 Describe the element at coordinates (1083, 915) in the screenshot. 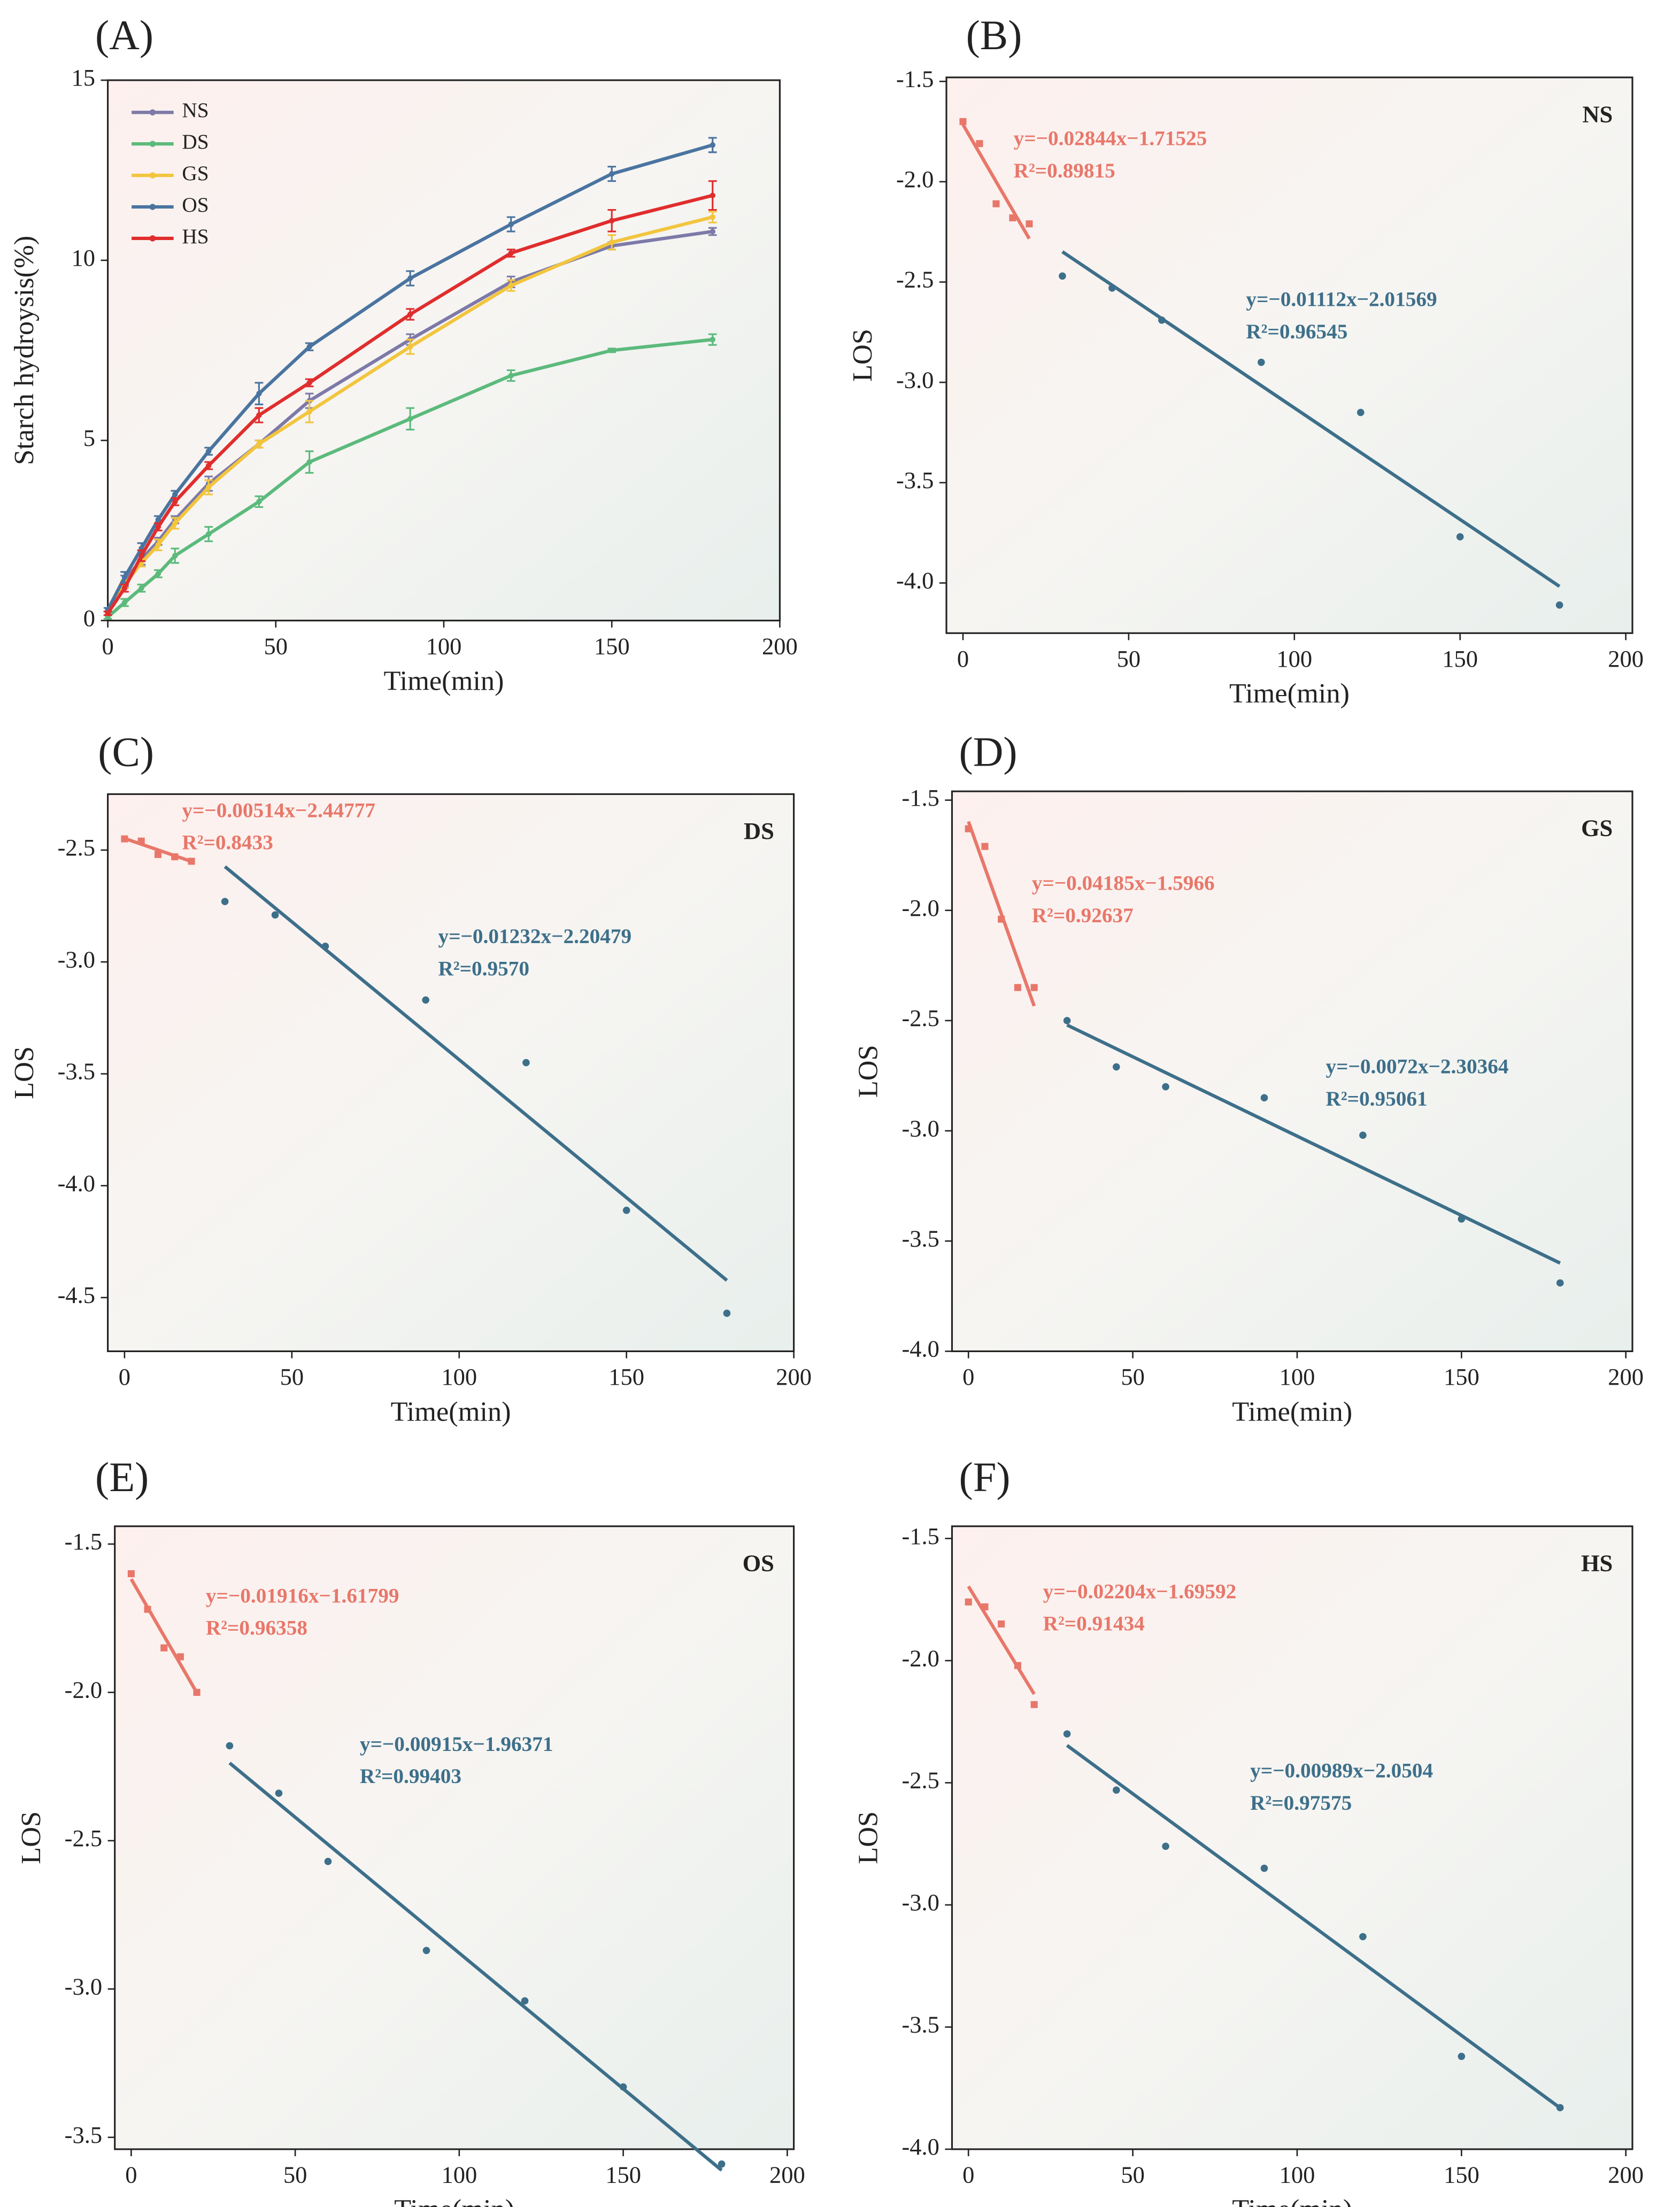

I see `fit-r2: R²=0.92637` at that location.